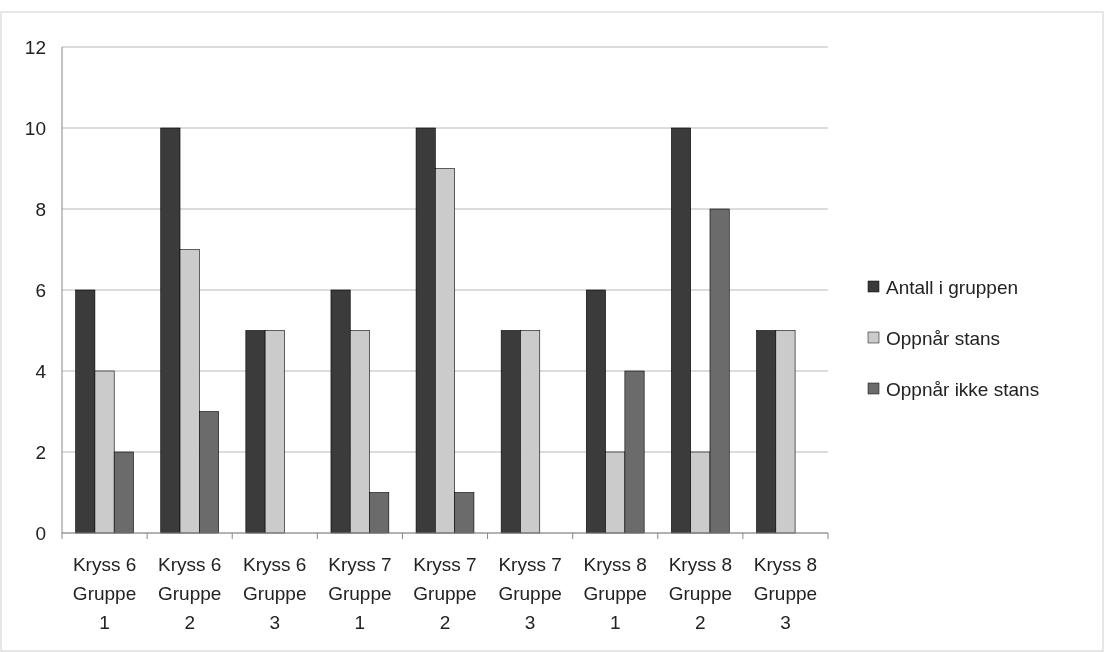  Describe the element at coordinates (615, 593) in the screenshot. I see `x-tick-label: Kryss 8 Gruppe 1` at that location.